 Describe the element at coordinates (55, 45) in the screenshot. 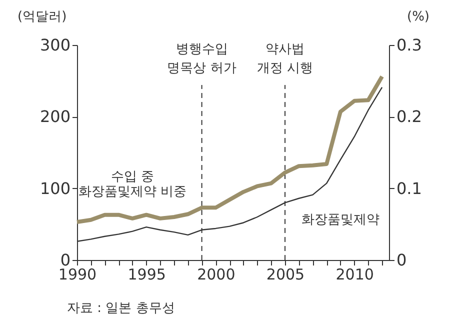

I see `y-tick-label: 300` at that location.